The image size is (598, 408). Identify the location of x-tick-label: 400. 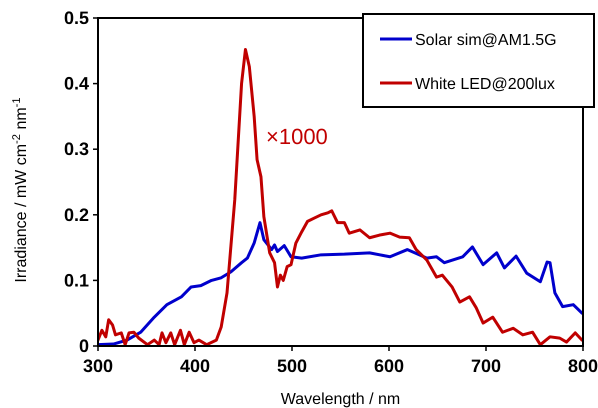
(195, 366).